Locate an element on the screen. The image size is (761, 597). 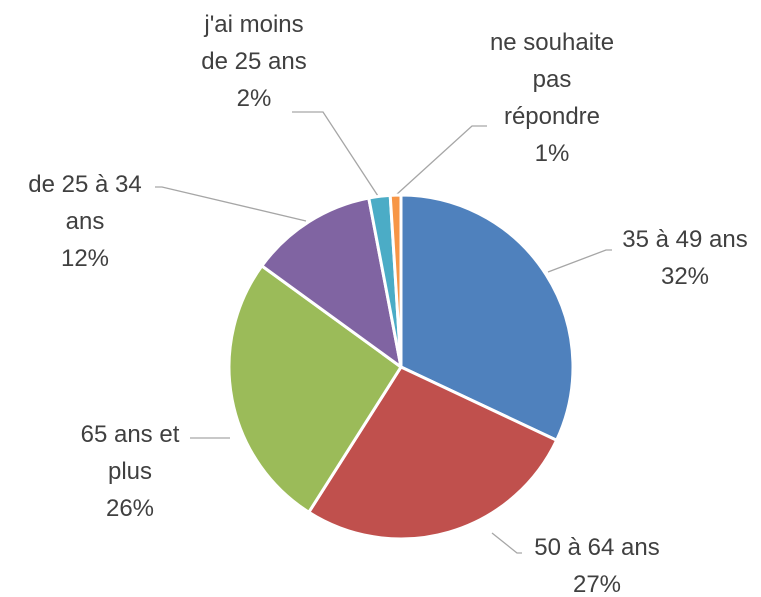
data-label: j'ai moins de 25 ans 2% is located at coordinates (254, 61).